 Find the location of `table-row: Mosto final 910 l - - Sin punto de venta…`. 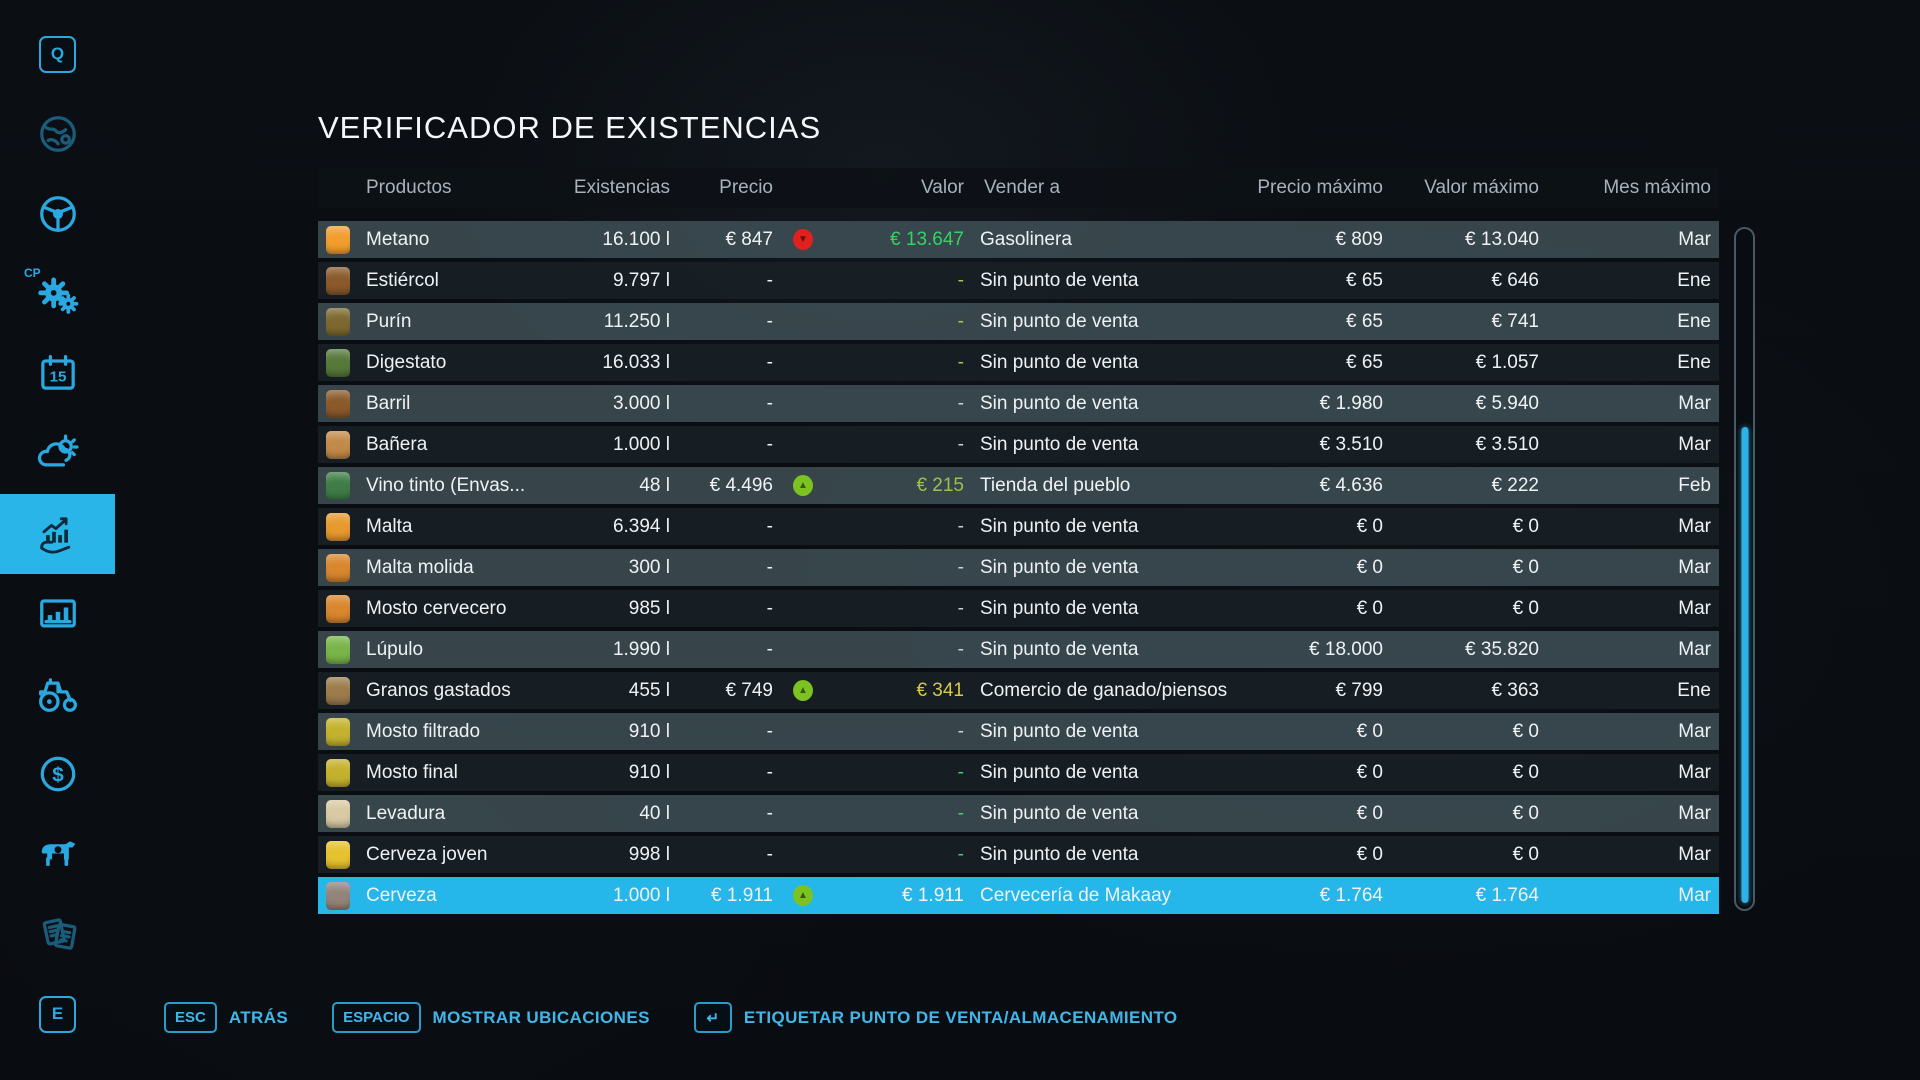

table-row: Mosto final 910 l - - Sin punto de venta… is located at coordinates (1018, 772).